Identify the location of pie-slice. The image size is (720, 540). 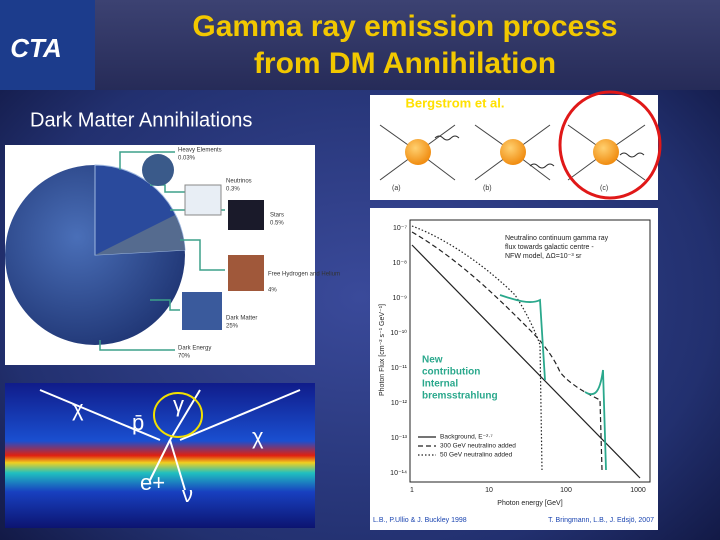
(140, 235).